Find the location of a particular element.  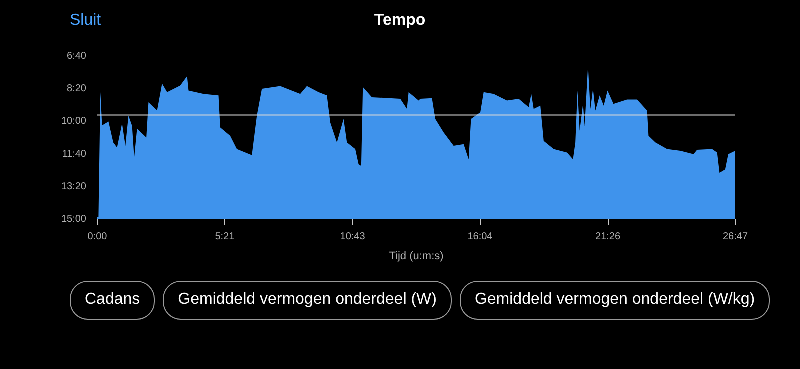

y-tick-label: 10:00 is located at coordinates (74, 122).